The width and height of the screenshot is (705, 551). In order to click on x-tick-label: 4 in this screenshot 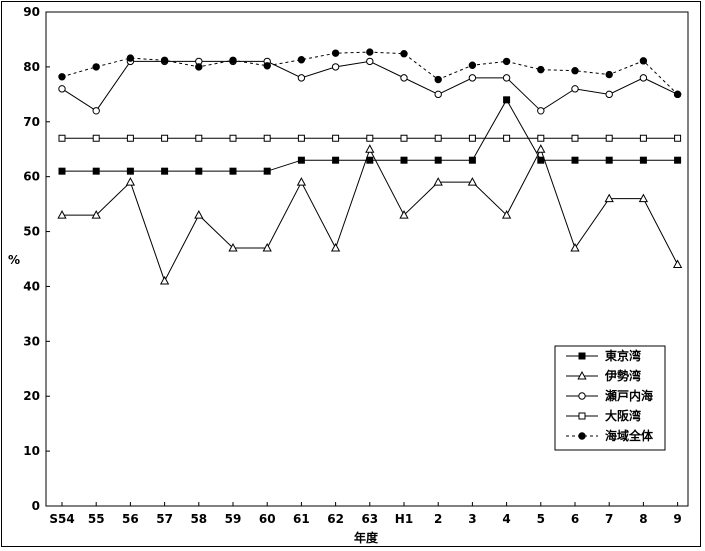, I will do `click(506, 519)`.